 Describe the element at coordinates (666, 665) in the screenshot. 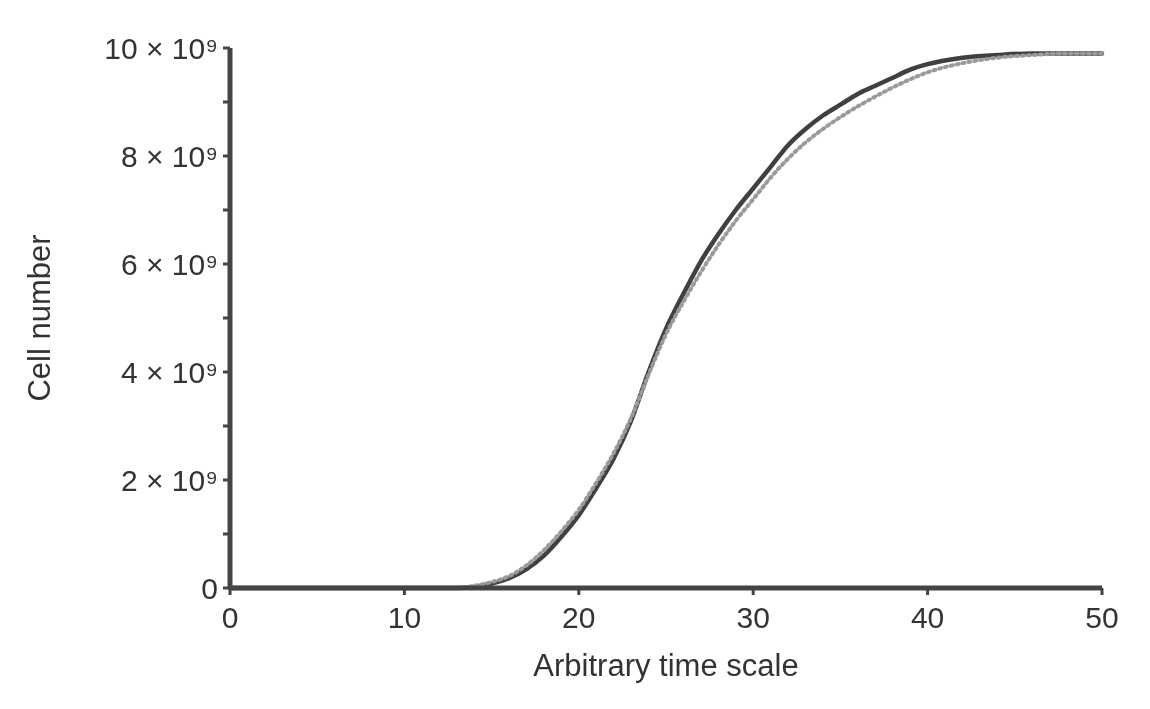

I see `x-axis-title: Arbitrary time scale` at that location.